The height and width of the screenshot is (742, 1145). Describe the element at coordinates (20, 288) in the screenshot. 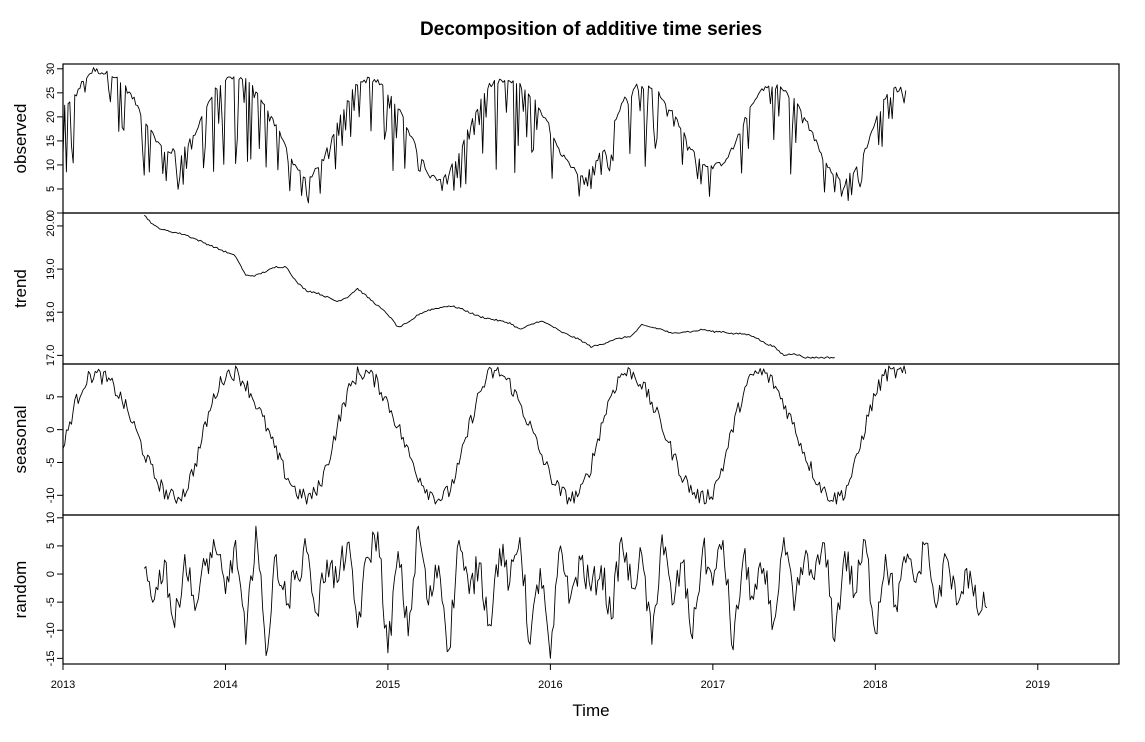

I see `panel-trend-ylabel: trend` at that location.